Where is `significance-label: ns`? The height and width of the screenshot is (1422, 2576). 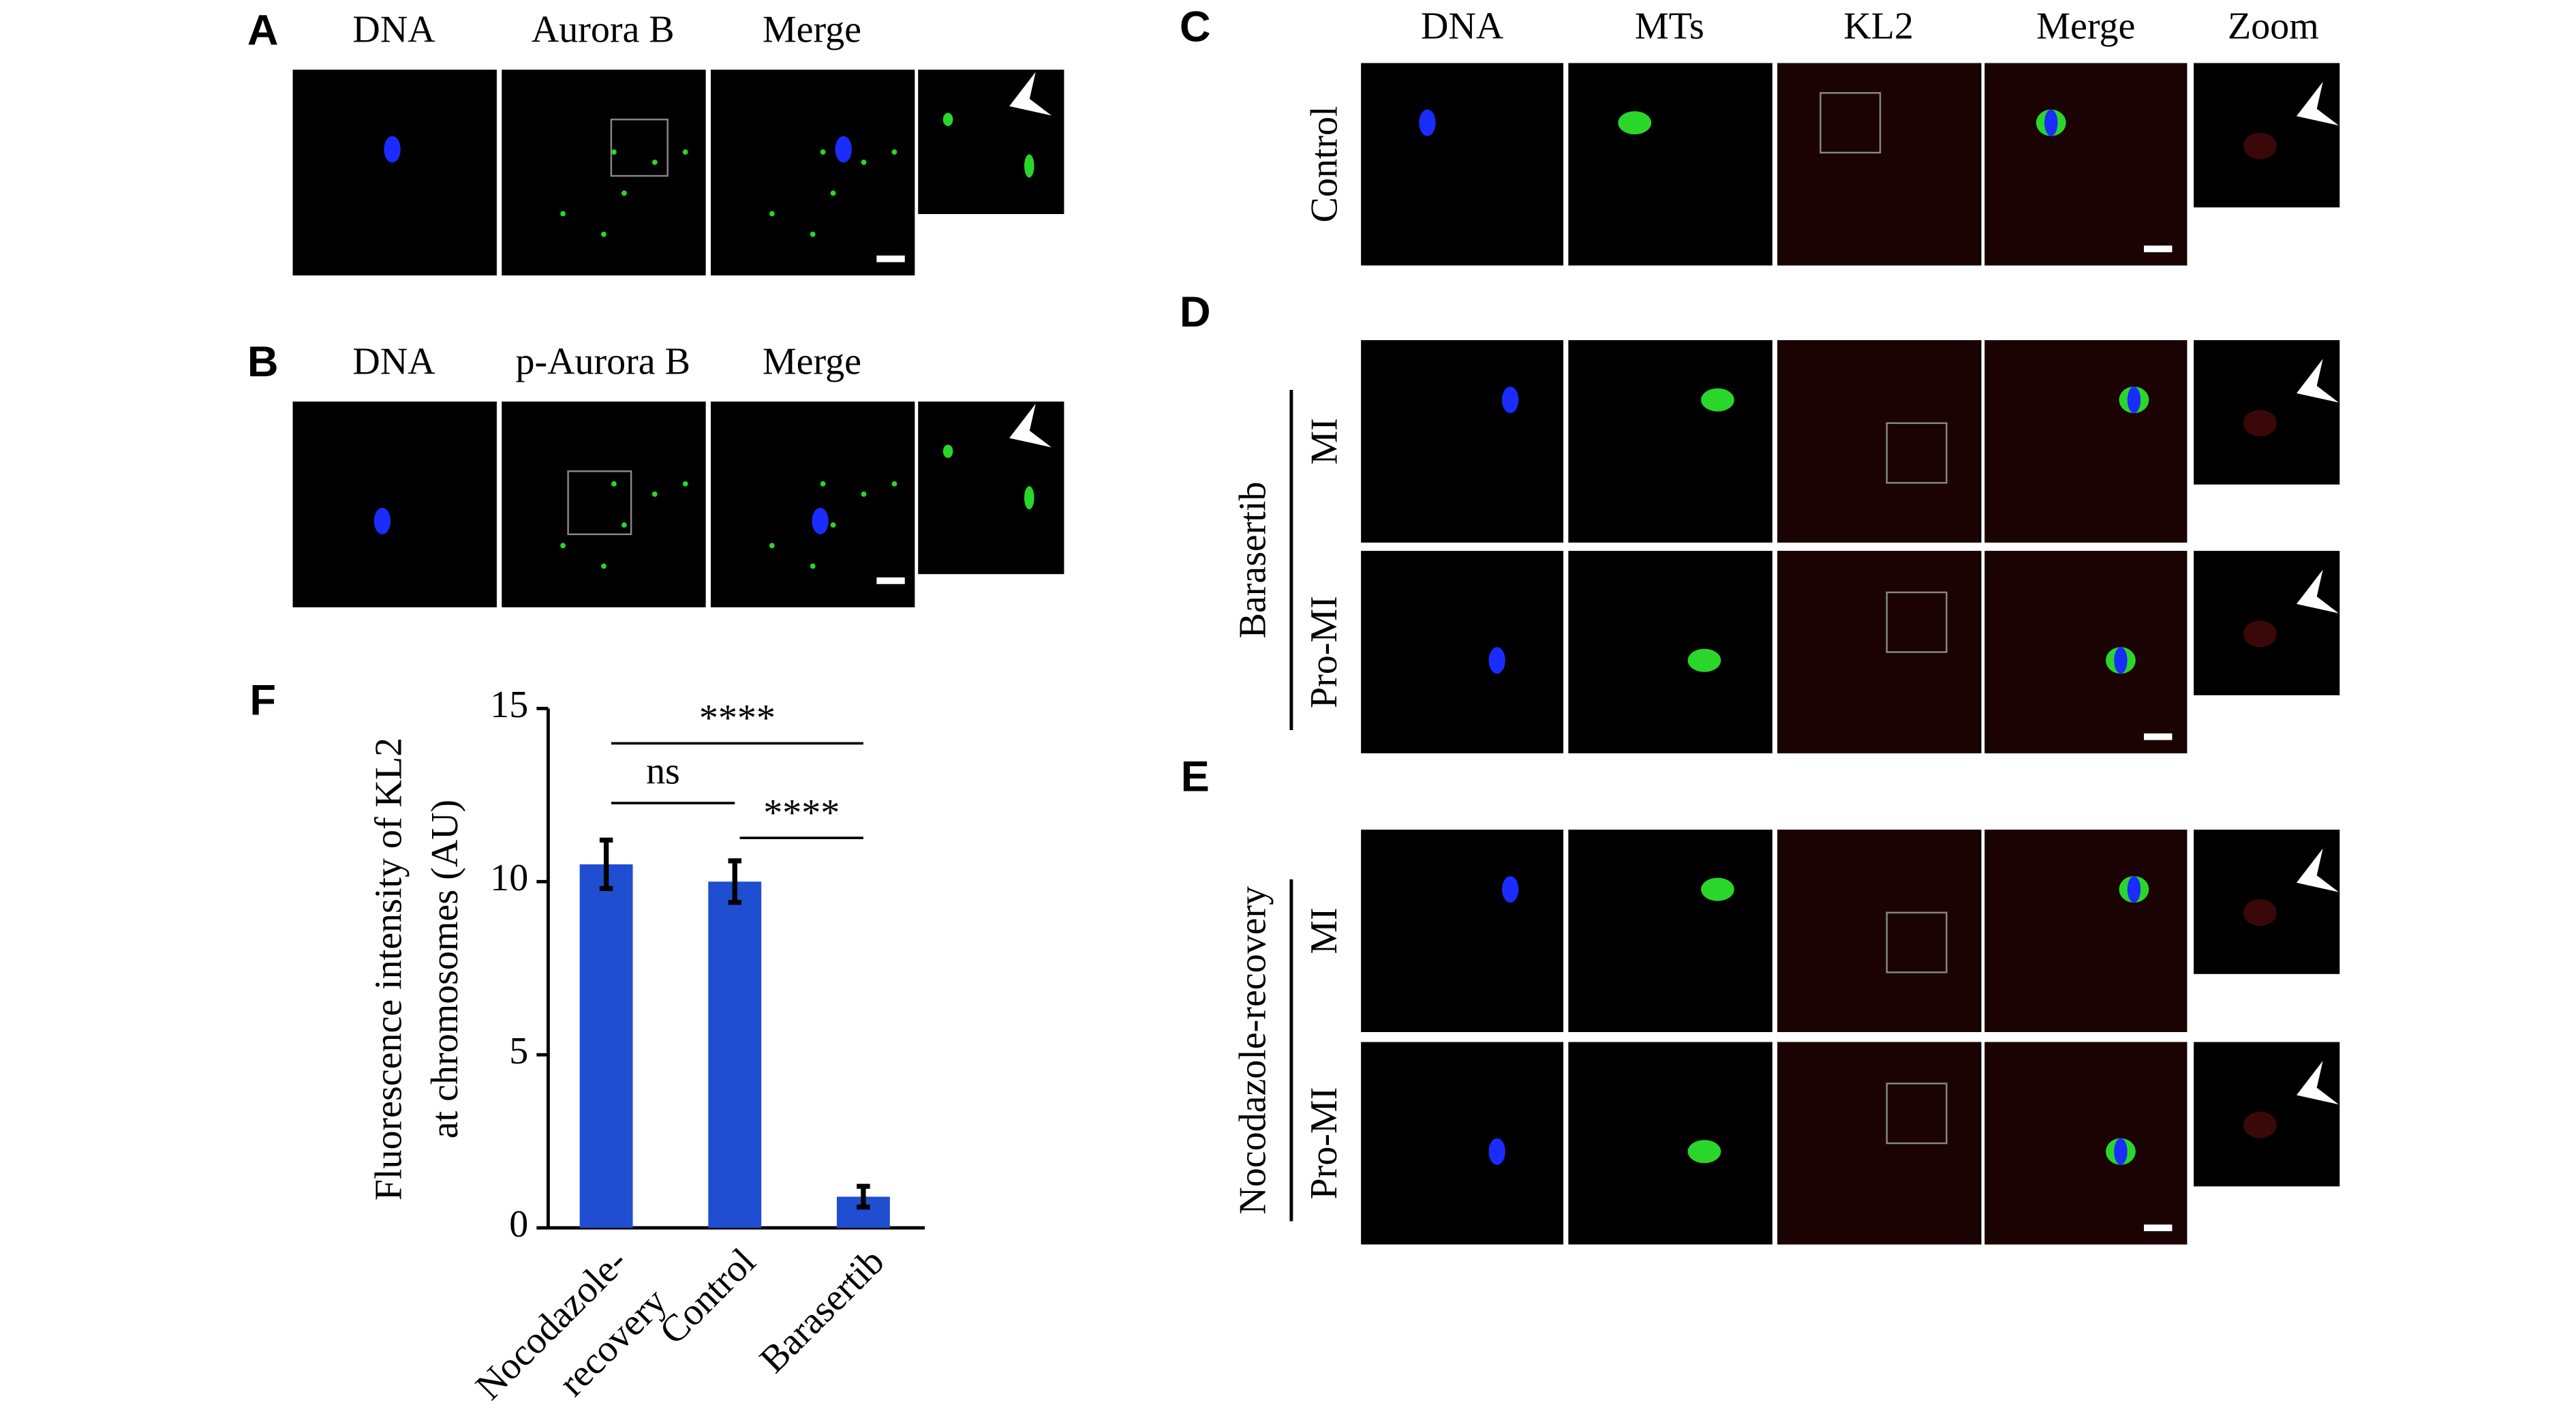 significance-label: ns is located at coordinates (663, 772).